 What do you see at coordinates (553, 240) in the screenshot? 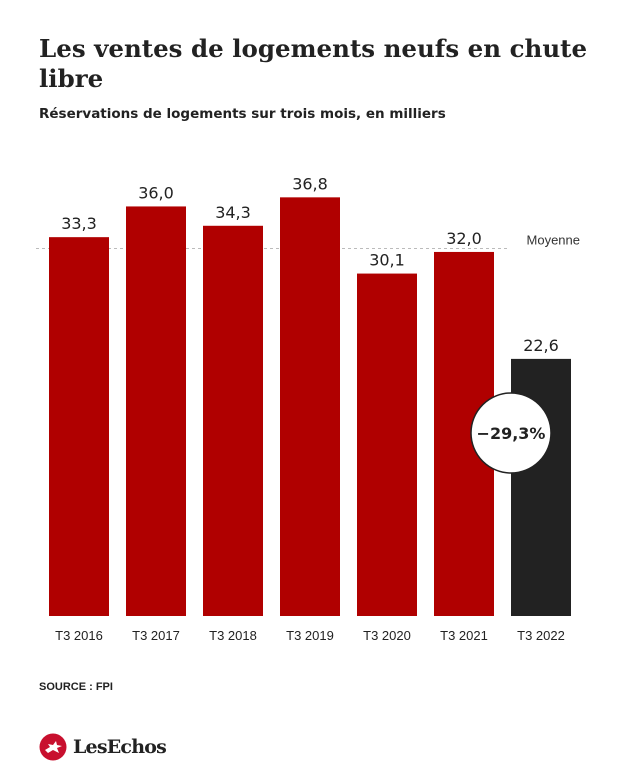
I see `average-label: Moyenne` at bounding box center [553, 240].